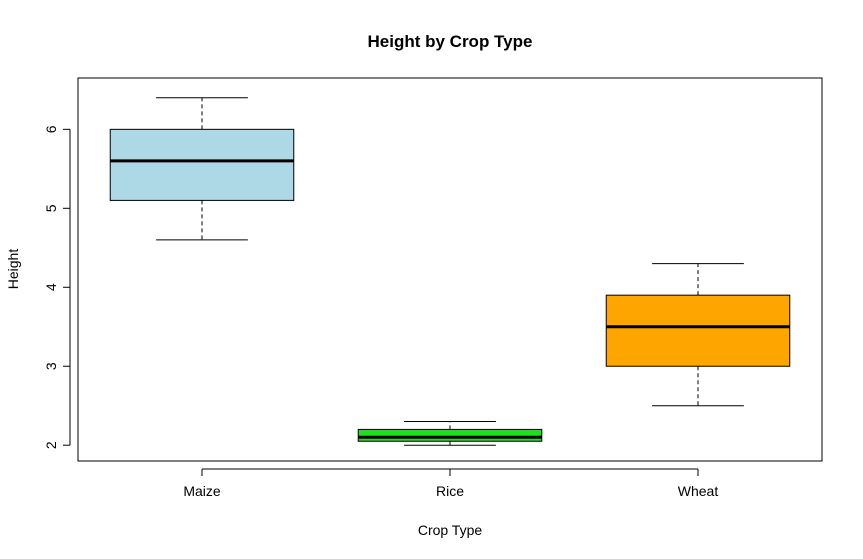 This screenshot has height=559, width=863. What do you see at coordinates (51, 366) in the screenshot?
I see `y-tick-label-3: 3` at bounding box center [51, 366].